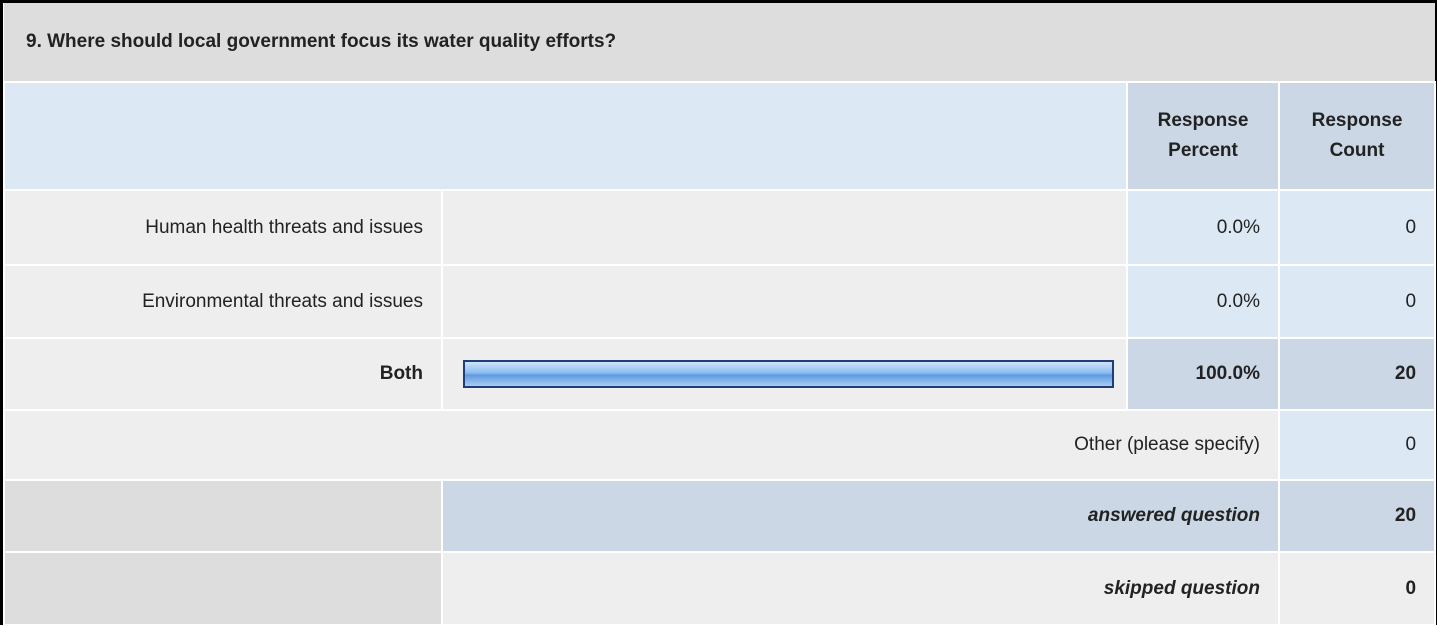 Image resolution: width=1437 pixels, height=626 pixels. Describe the element at coordinates (223, 227) in the screenshot. I see `answer-label: Human health threats and issues` at that location.